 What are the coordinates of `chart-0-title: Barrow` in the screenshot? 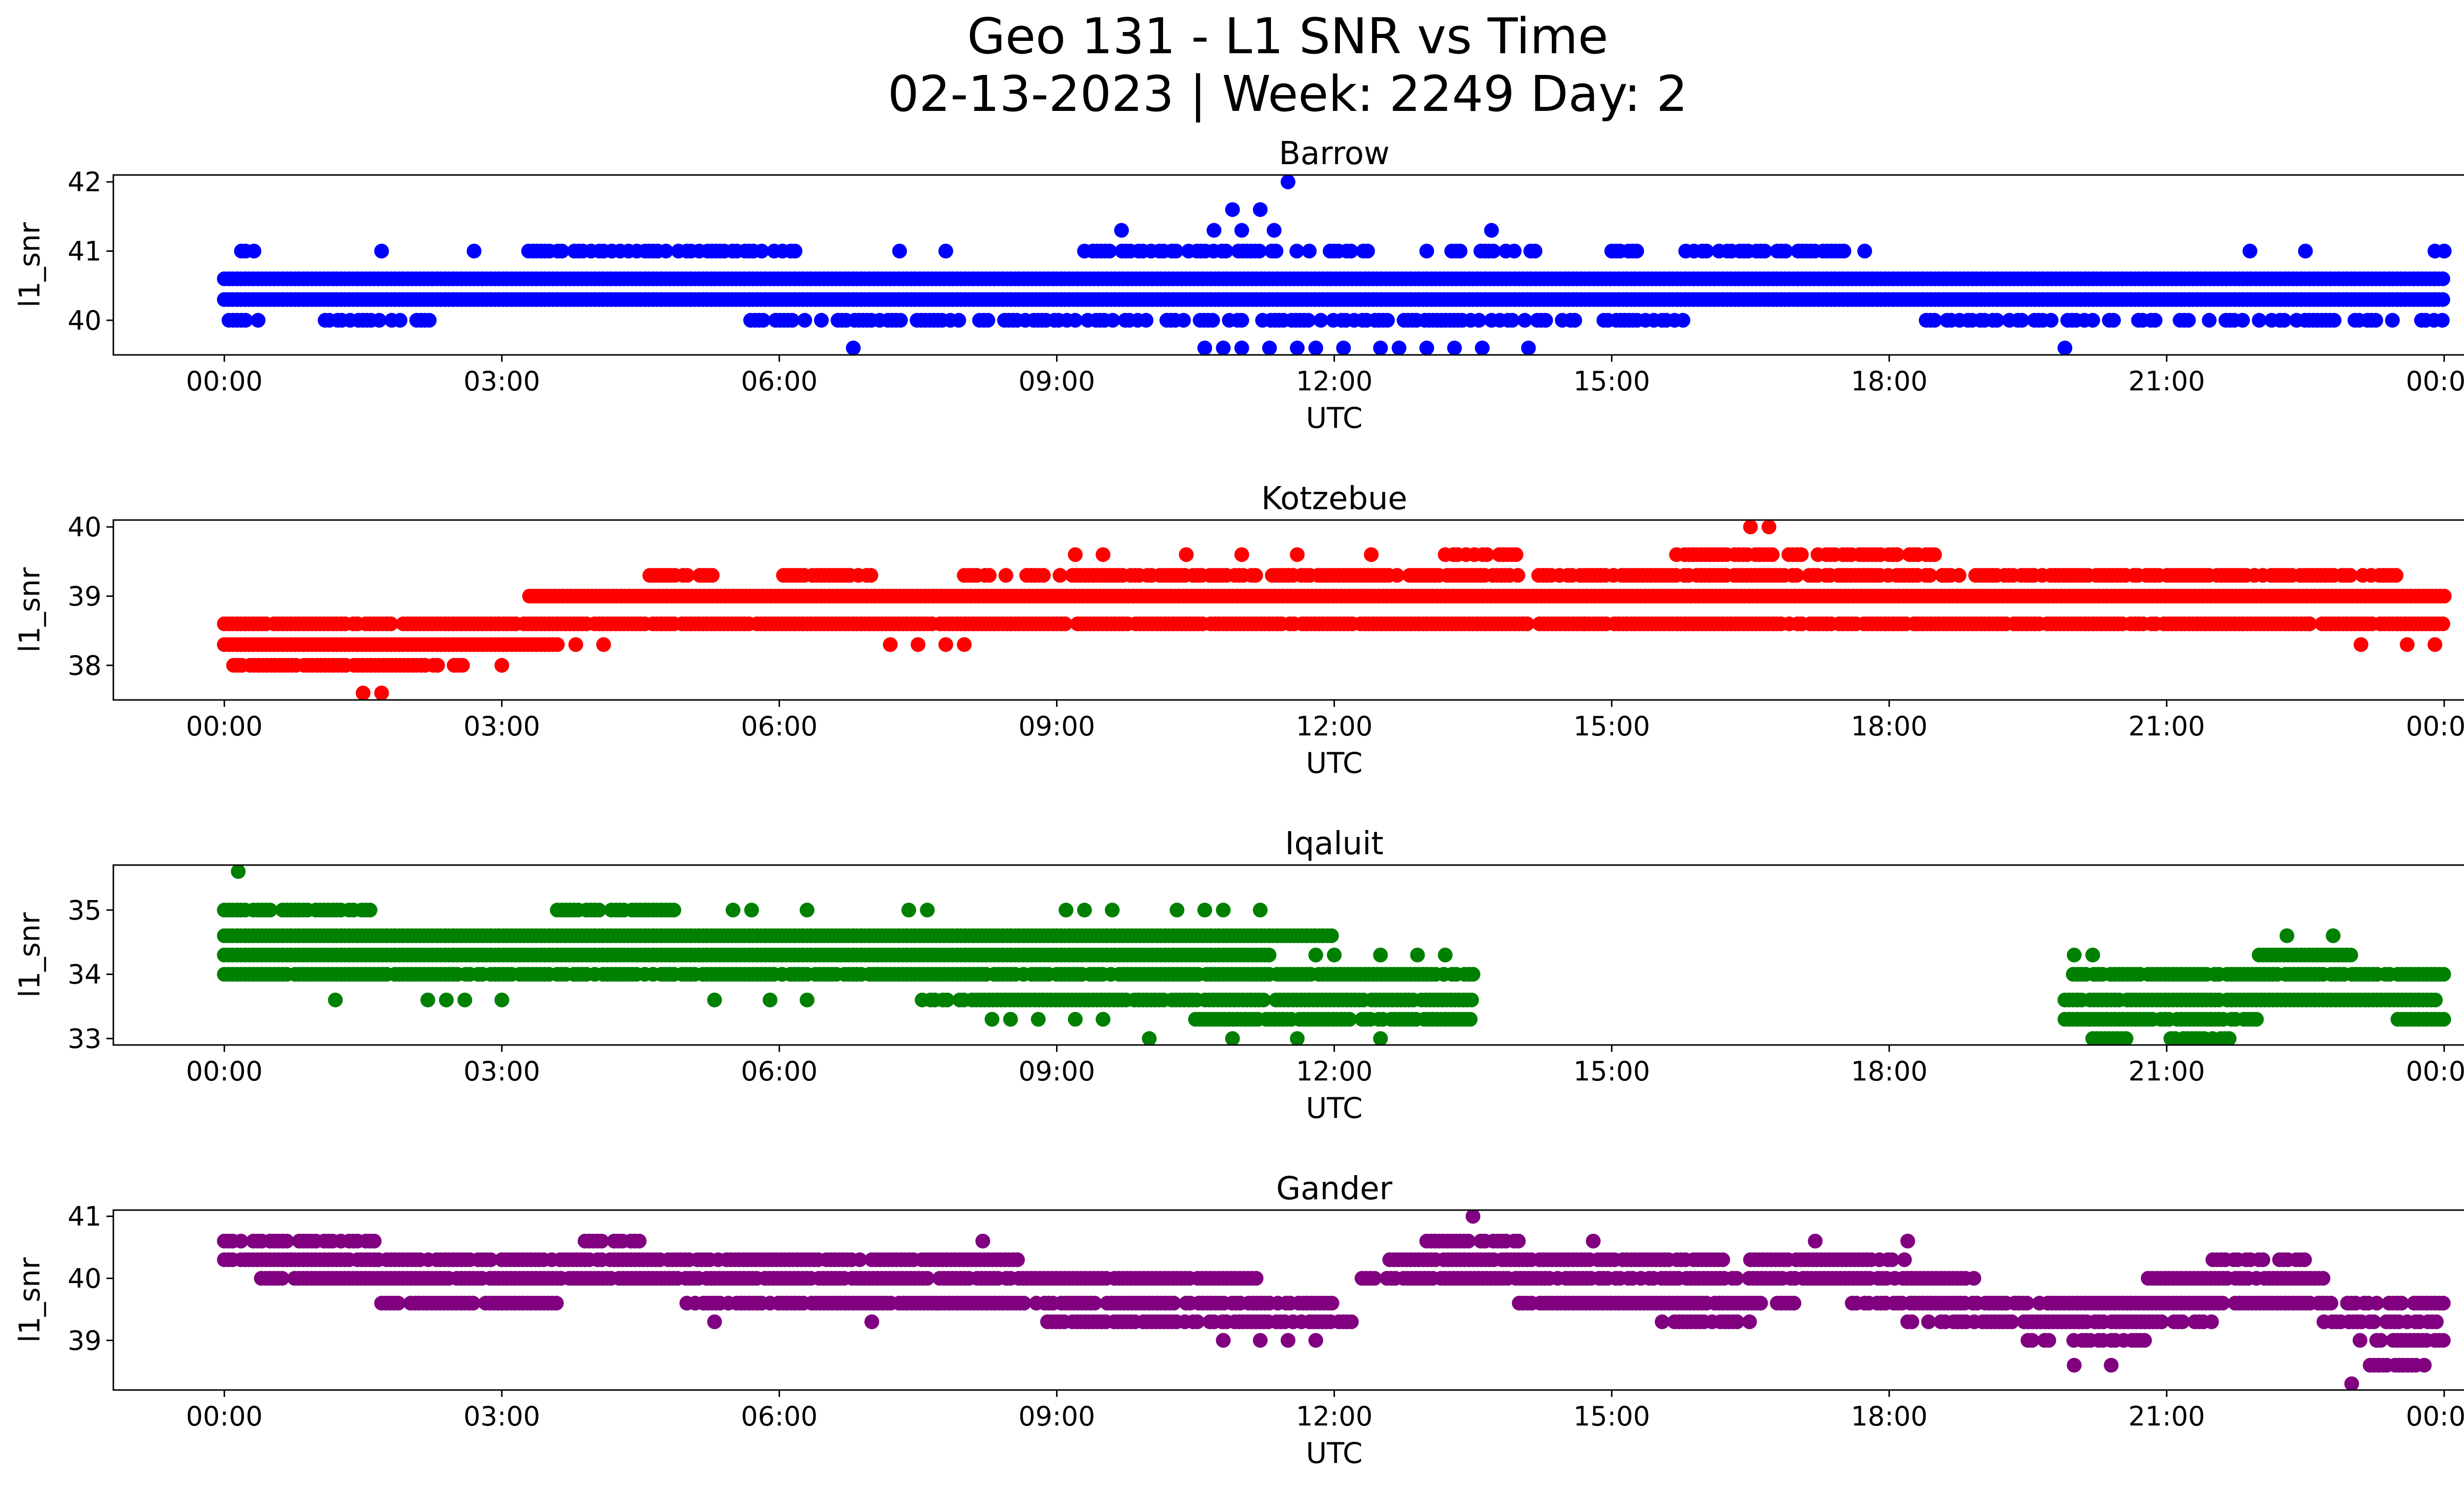 It's located at (1334, 154).